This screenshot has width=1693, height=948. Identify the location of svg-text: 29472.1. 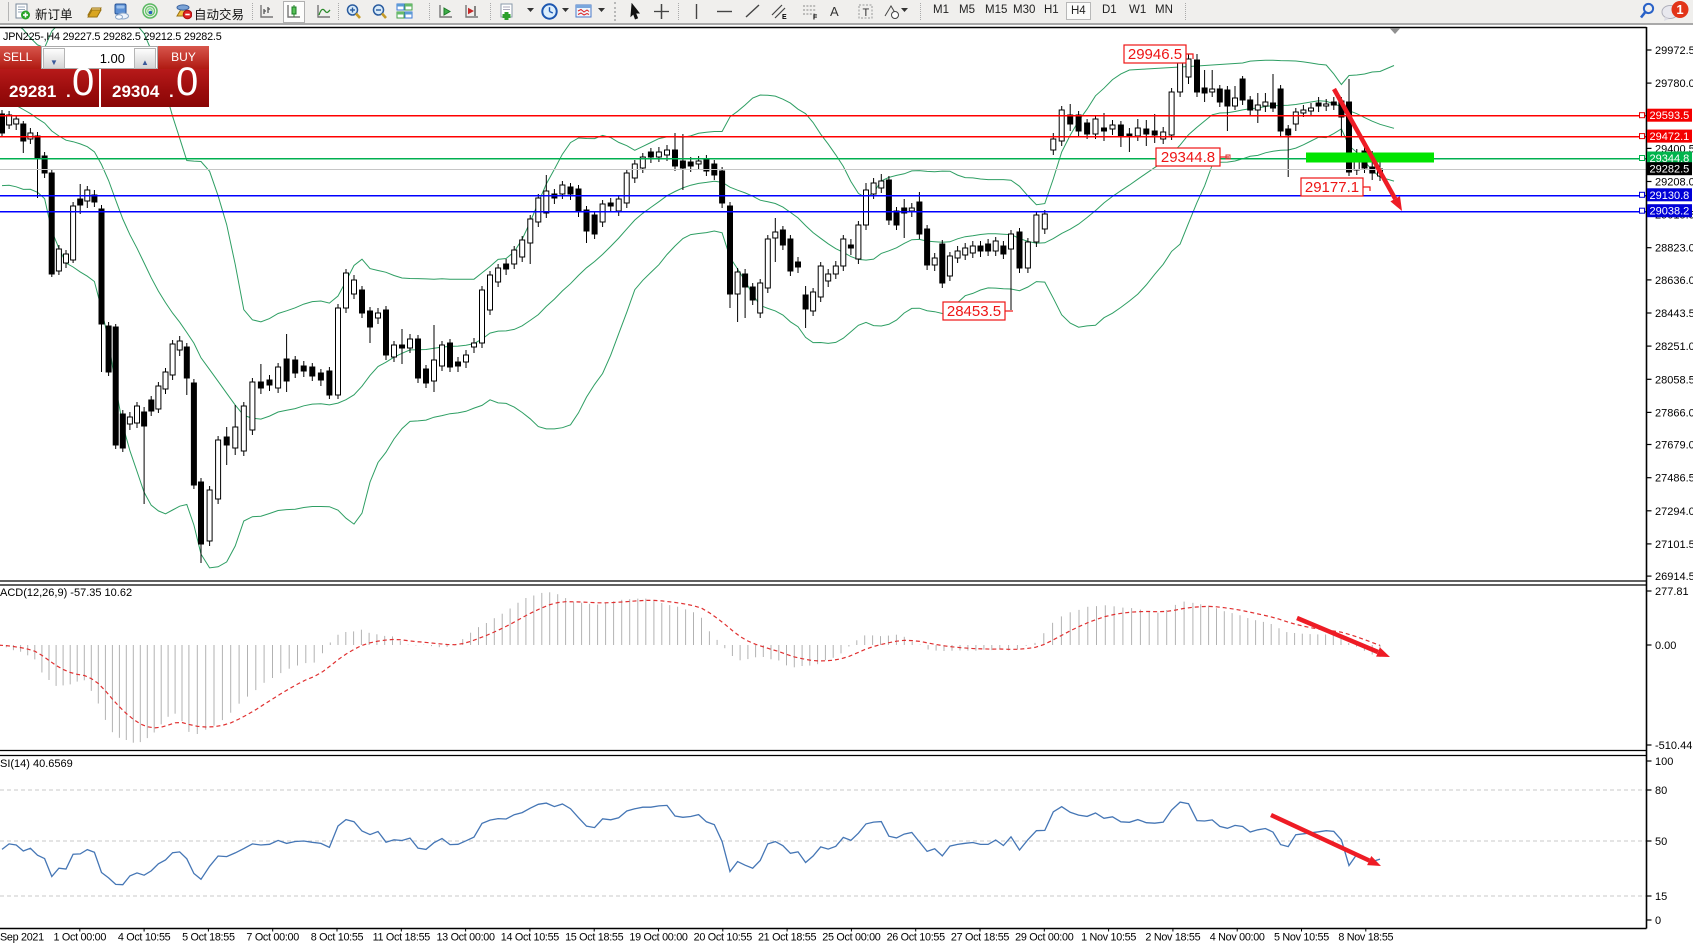
(1670, 137).